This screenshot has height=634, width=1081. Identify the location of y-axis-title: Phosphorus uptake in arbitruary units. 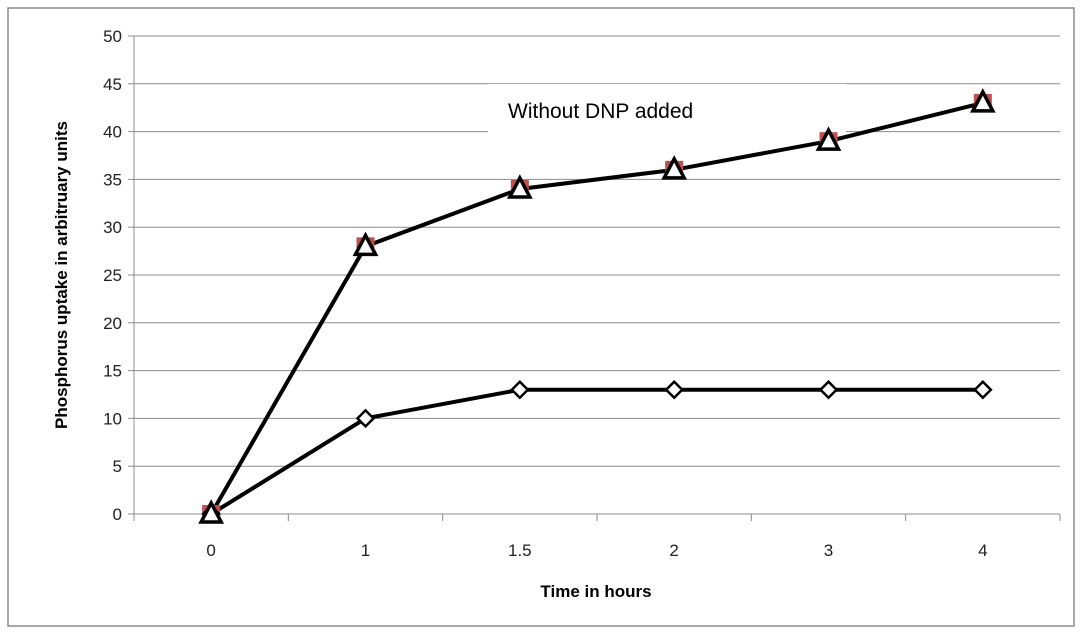
(61, 275).